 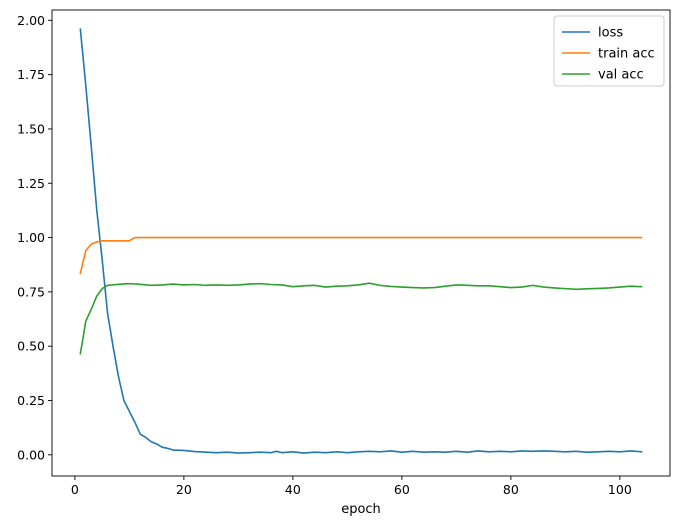 What do you see at coordinates (184, 489) in the screenshot?
I see `x-tick-label: 20` at bounding box center [184, 489].